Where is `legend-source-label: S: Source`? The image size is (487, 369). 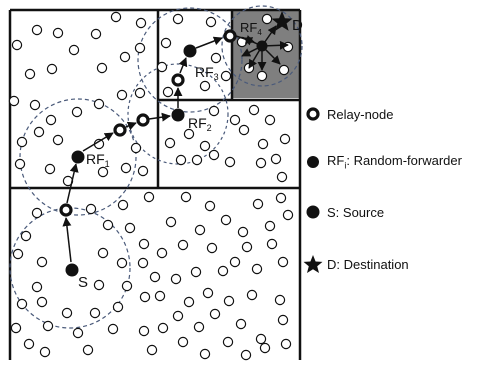 legend-source-label: S: Source is located at coordinates (356, 212).